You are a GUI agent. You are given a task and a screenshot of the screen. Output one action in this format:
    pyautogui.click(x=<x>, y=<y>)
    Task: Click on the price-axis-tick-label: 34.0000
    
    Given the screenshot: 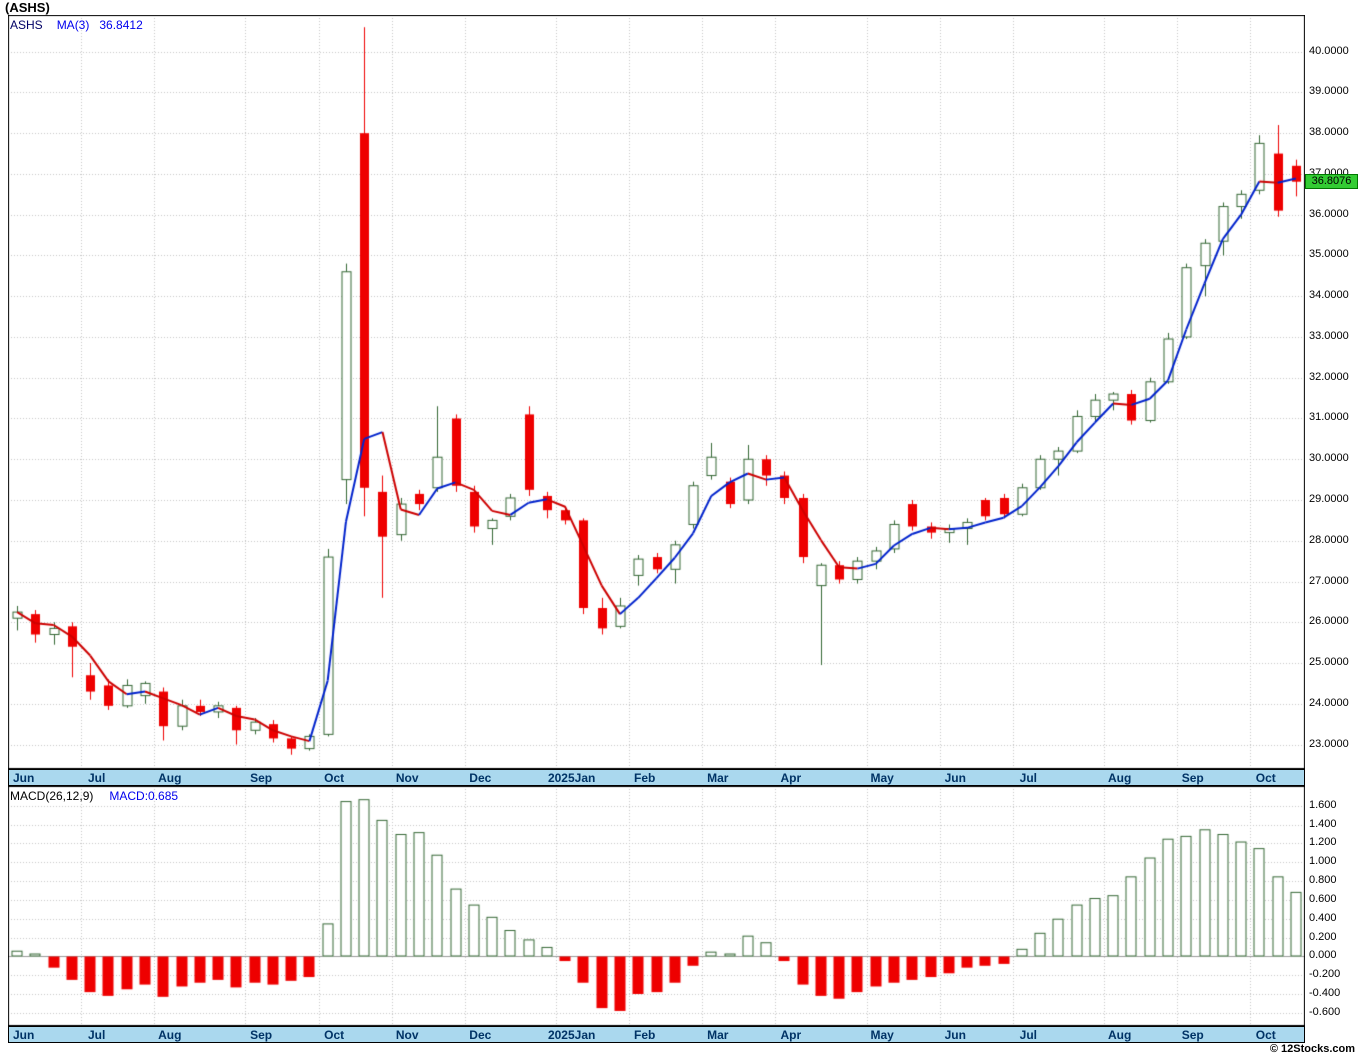 What is the action you would take?
    pyautogui.click(x=1329, y=295)
    